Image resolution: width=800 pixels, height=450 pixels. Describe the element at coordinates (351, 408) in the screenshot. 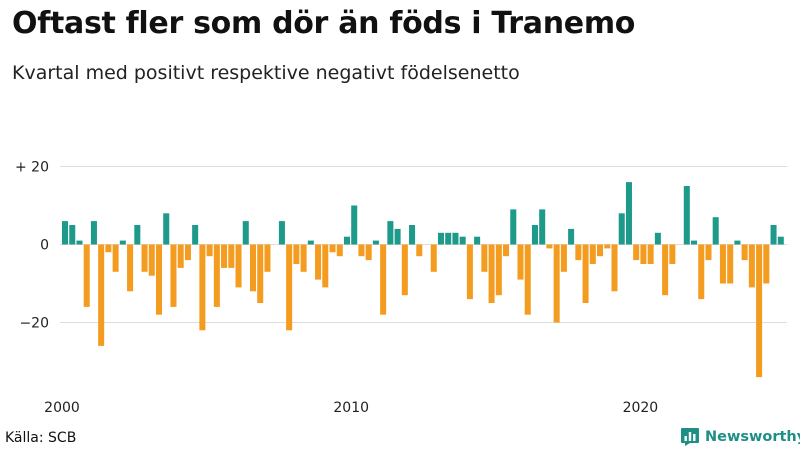

I see `x-tick-label: 2010` at that location.